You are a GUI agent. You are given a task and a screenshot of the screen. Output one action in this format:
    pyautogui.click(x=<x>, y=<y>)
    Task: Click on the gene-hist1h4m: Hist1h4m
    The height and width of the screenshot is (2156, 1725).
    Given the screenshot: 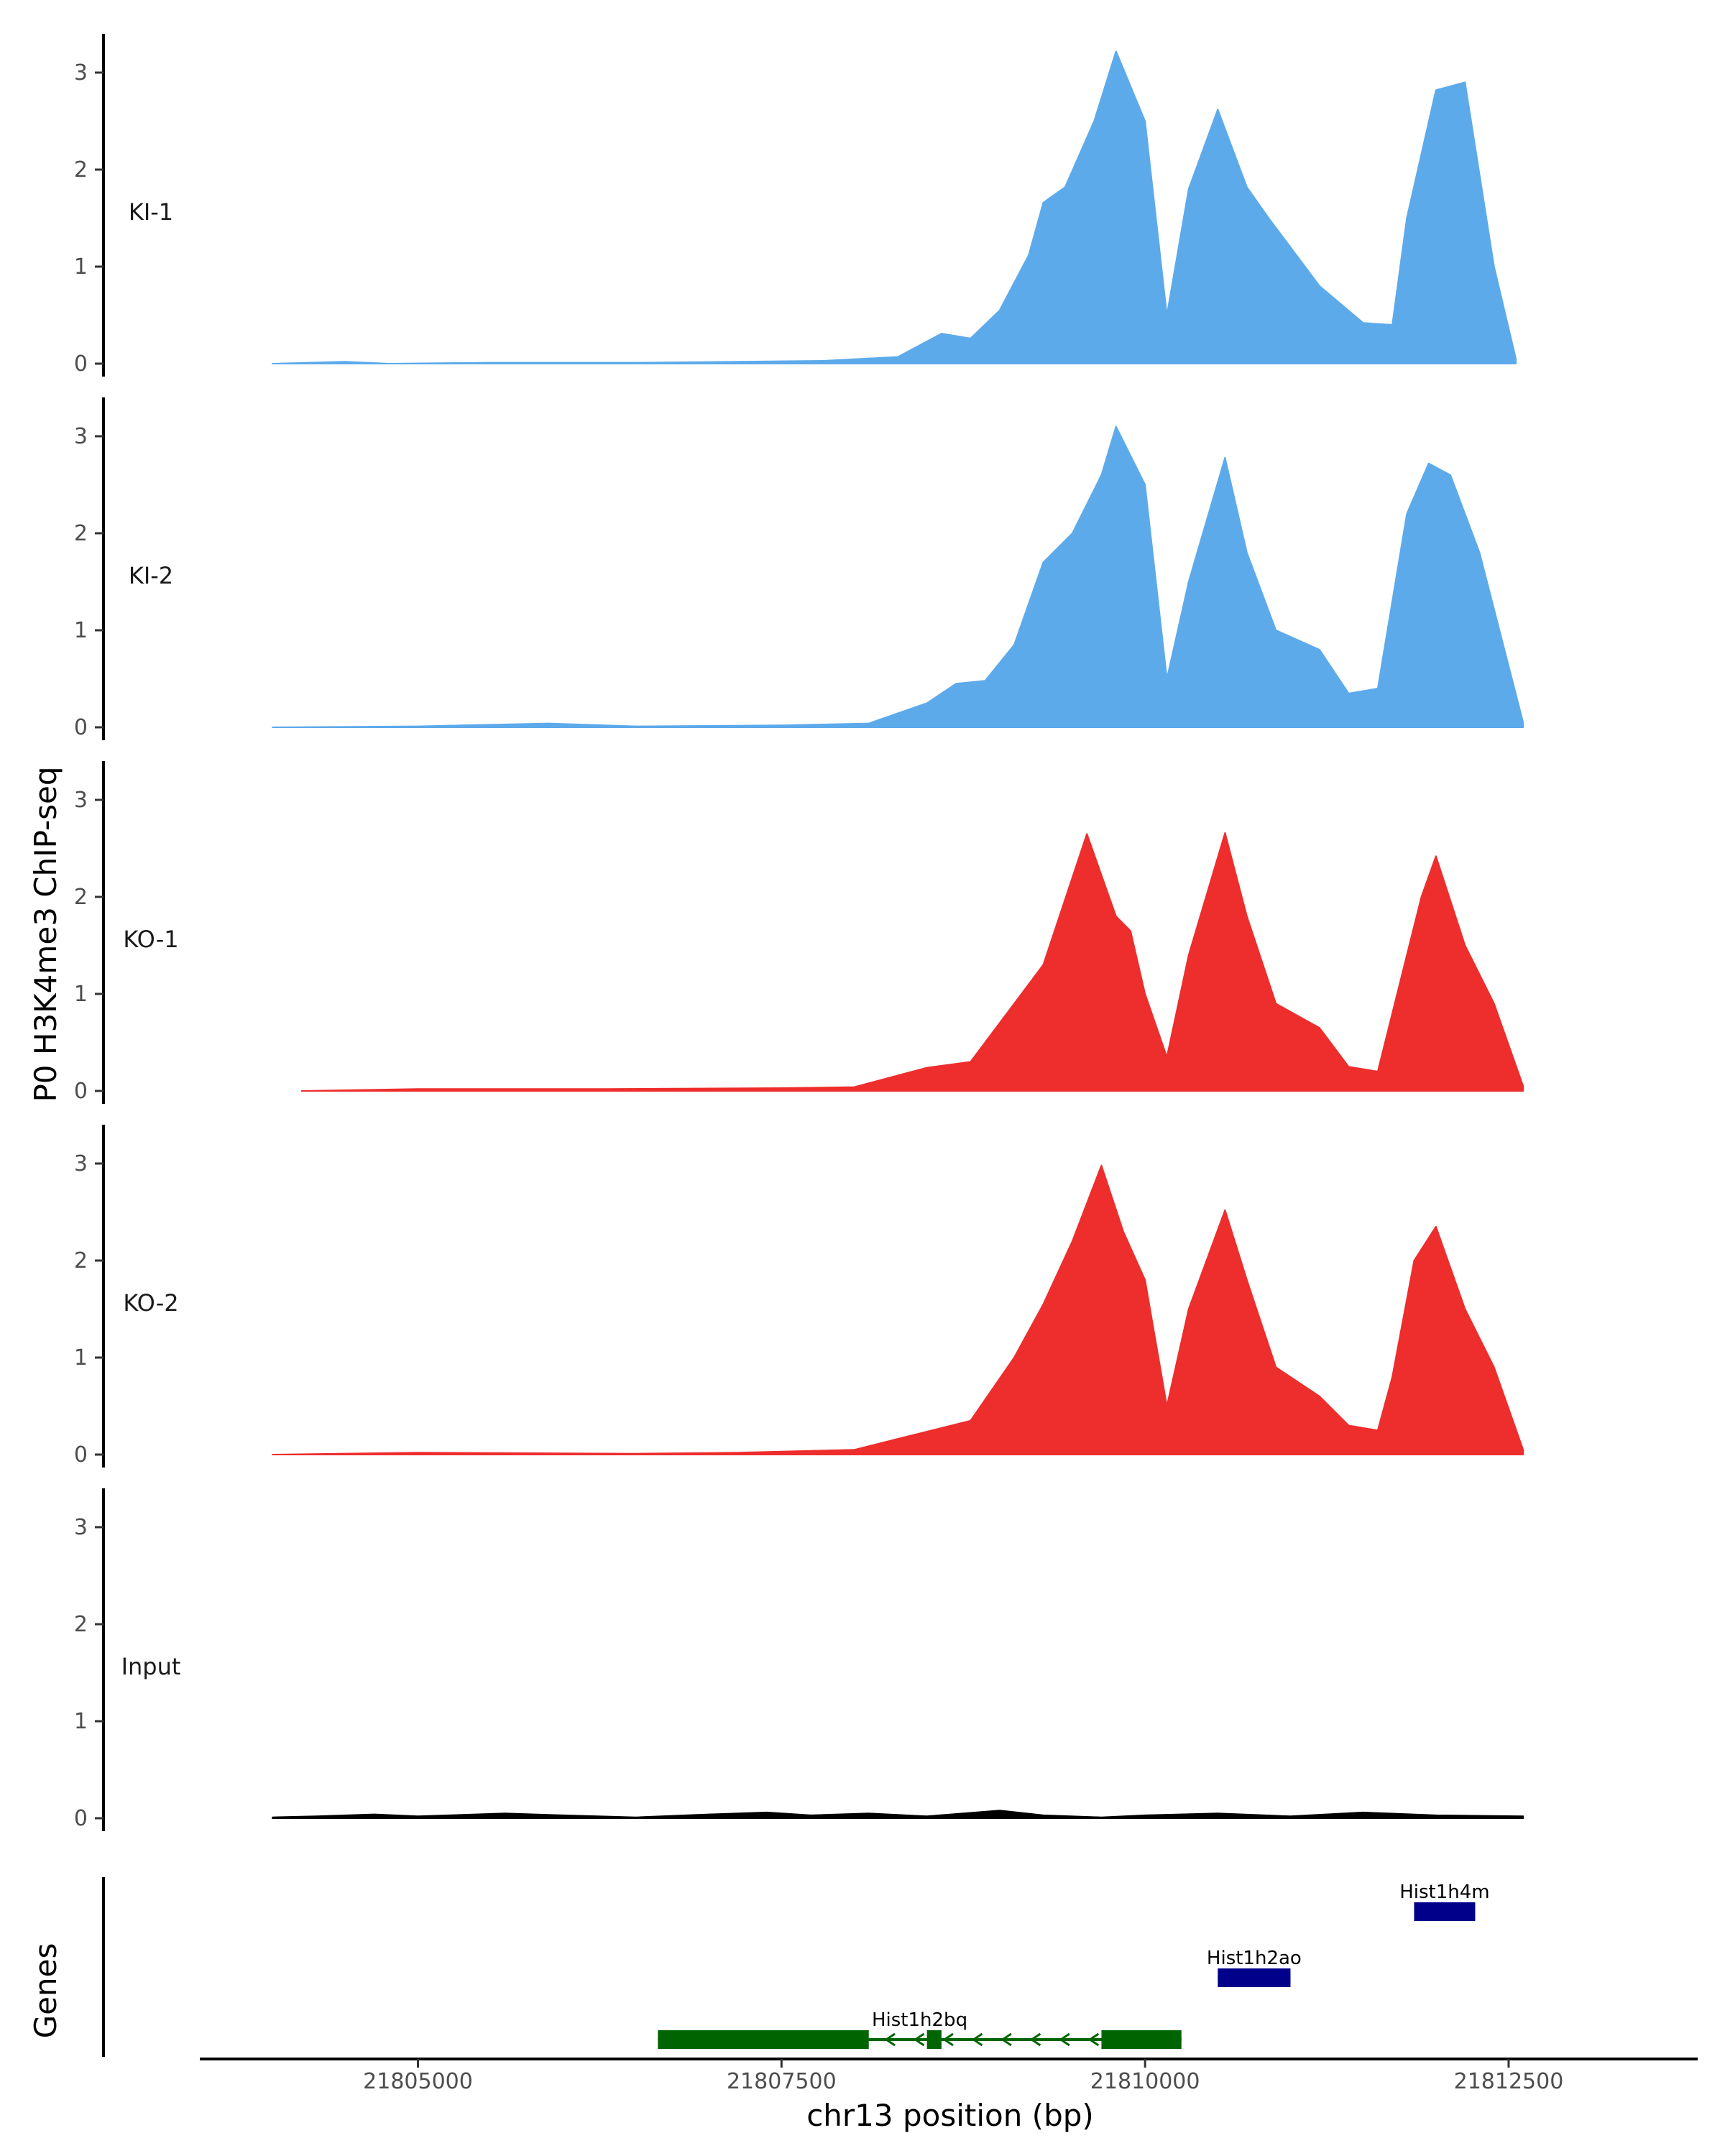 What is the action you would take?
    pyautogui.click(x=1444, y=1901)
    